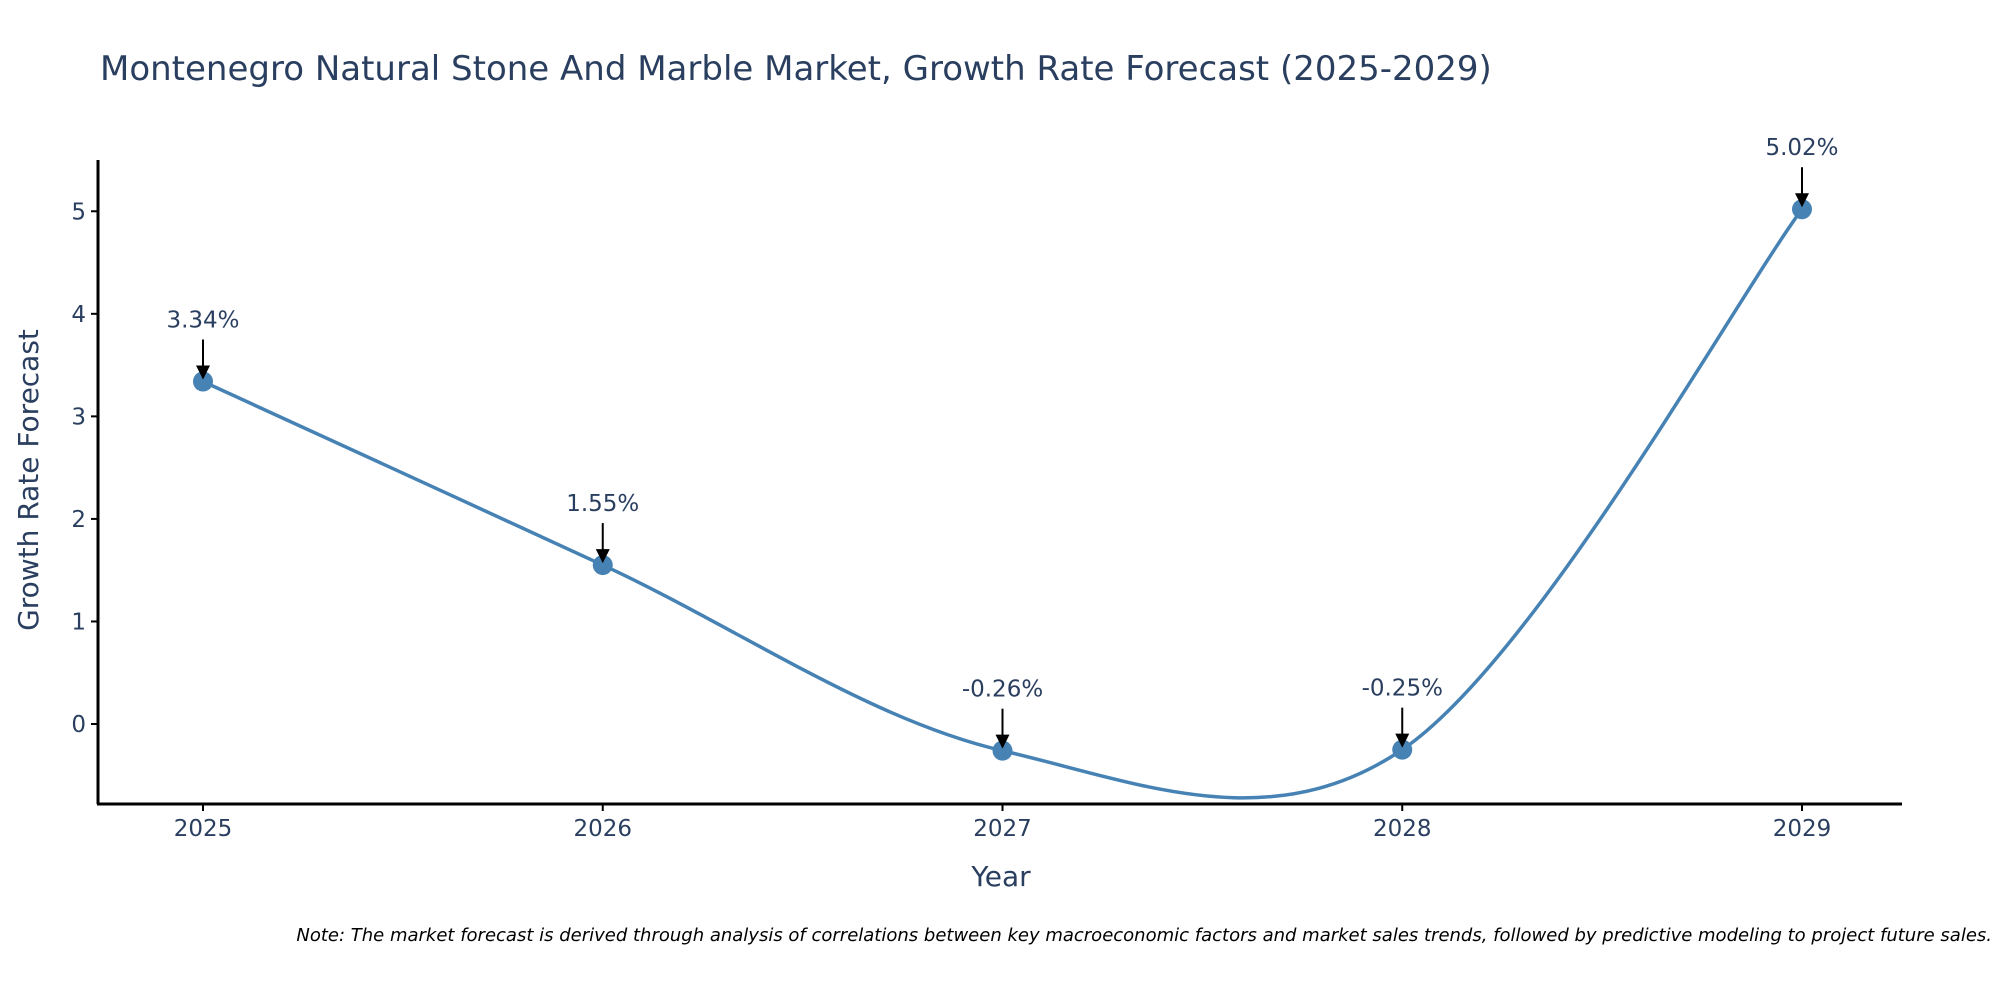 The width and height of the screenshot is (2000, 1000). What do you see at coordinates (602, 829) in the screenshot?
I see `x-tick-label: 2026` at bounding box center [602, 829].